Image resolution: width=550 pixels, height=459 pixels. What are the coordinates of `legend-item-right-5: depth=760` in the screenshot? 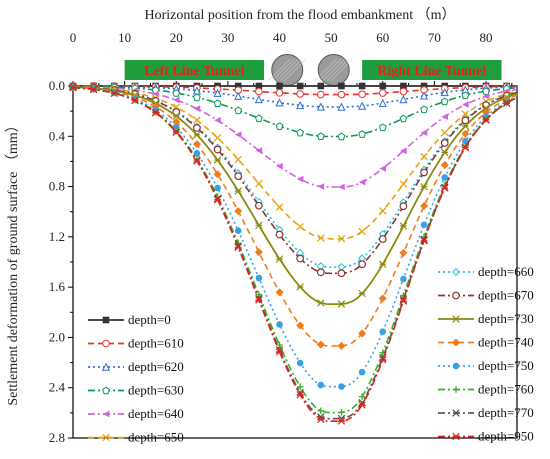 It's located at (486, 389).